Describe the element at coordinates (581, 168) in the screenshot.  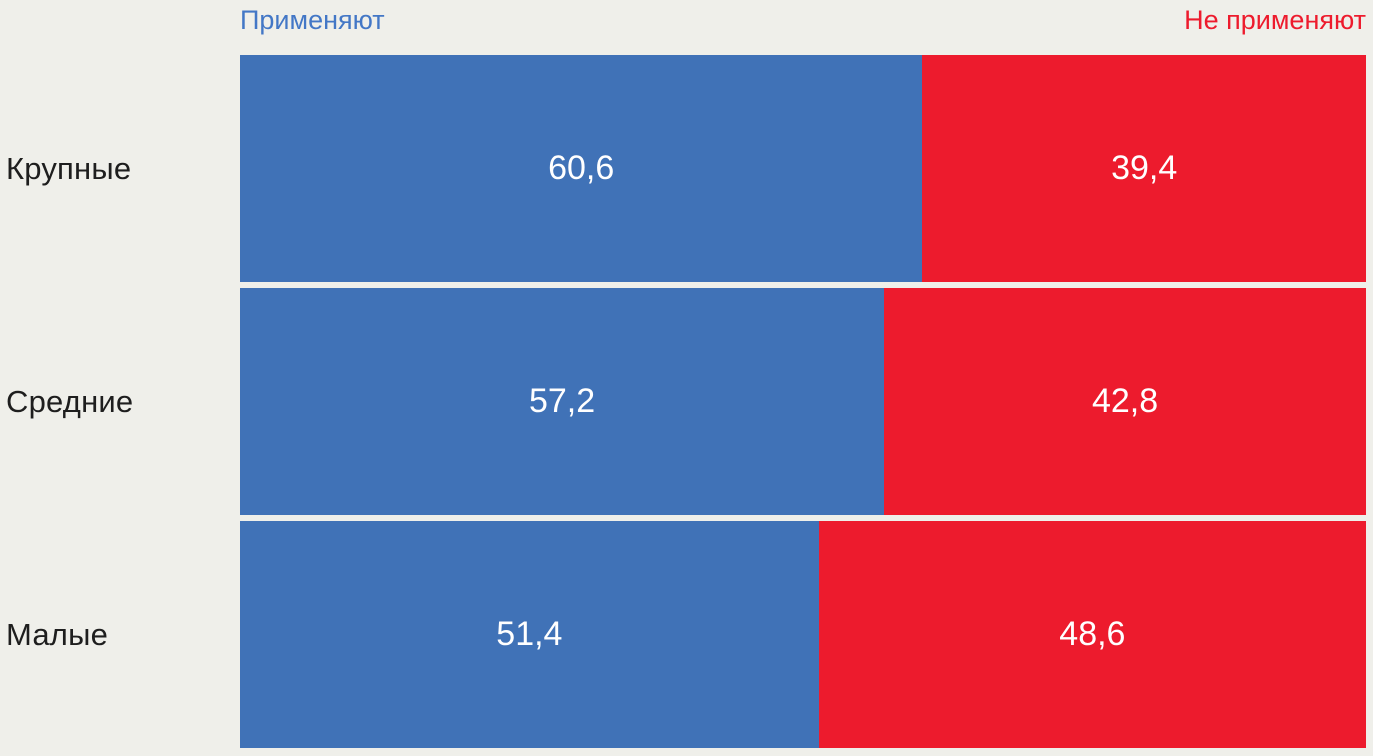
I see `bar-segment-apply-large: 60,6` at that location.